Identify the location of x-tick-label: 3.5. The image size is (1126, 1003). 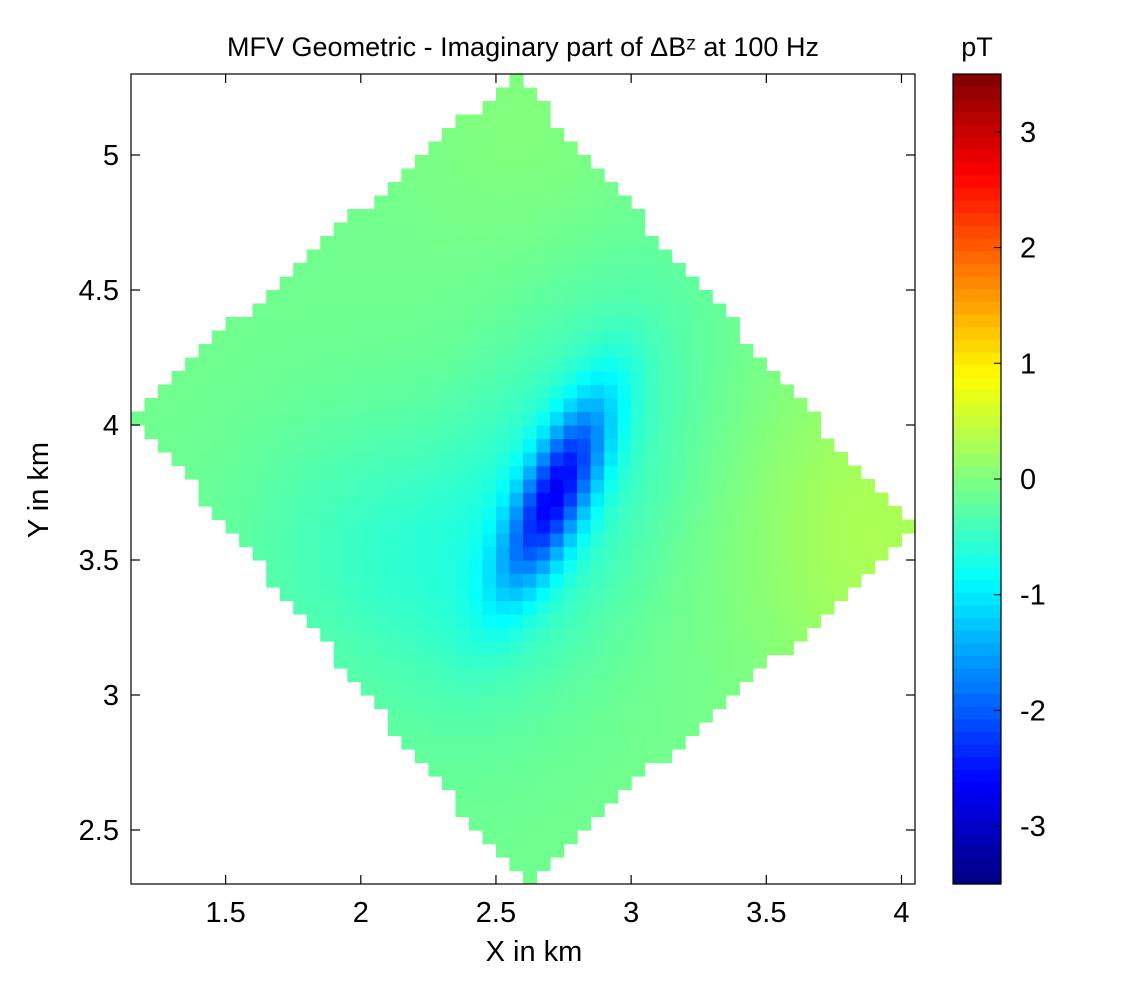
(766, 913).